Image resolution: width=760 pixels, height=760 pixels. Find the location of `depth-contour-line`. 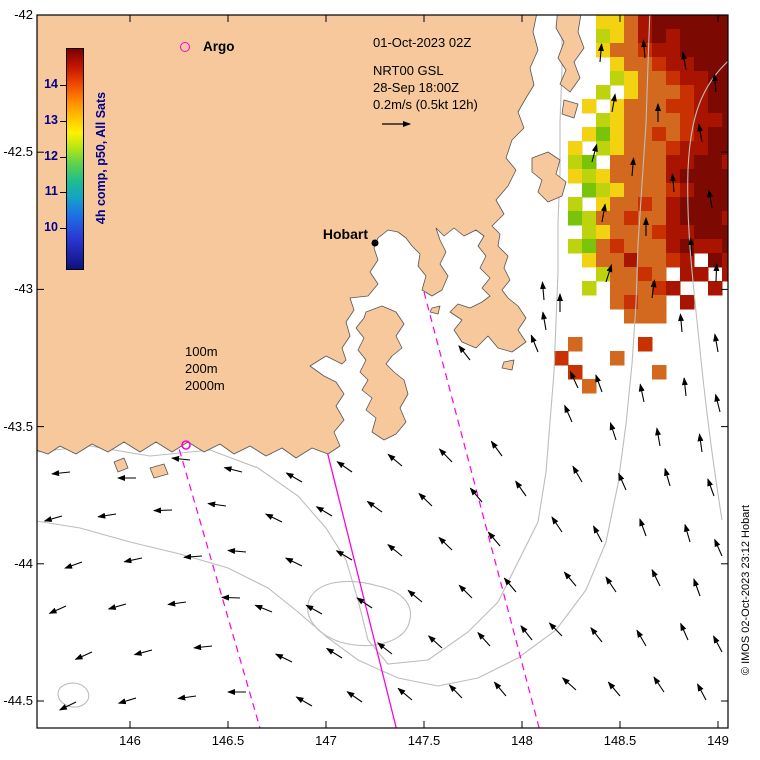

depth-contour-line is located at coordinates (707, 290).